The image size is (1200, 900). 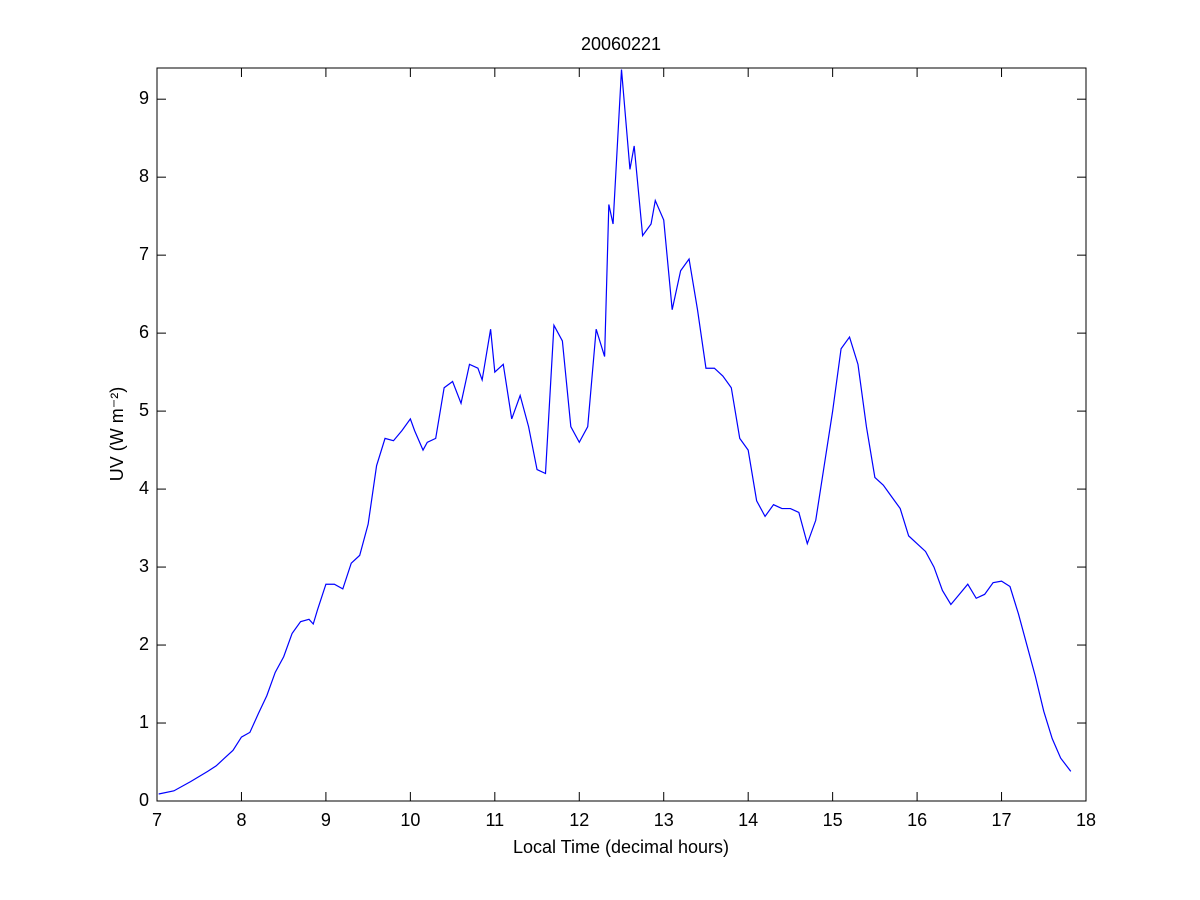 I want to click on chart-title: 20060221, so click(x=621, y=44).